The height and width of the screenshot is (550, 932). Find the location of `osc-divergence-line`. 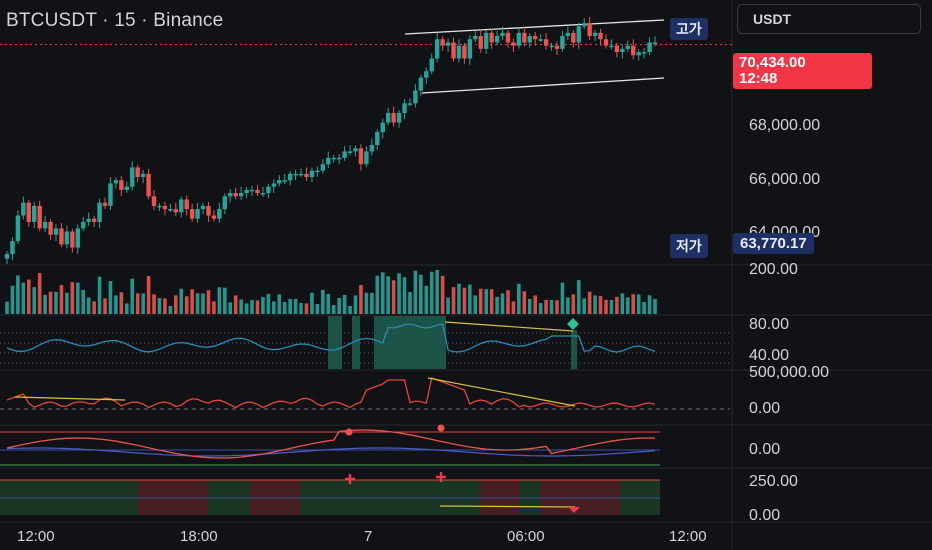

osc-divergence-line is located at coordinates (509, 326).